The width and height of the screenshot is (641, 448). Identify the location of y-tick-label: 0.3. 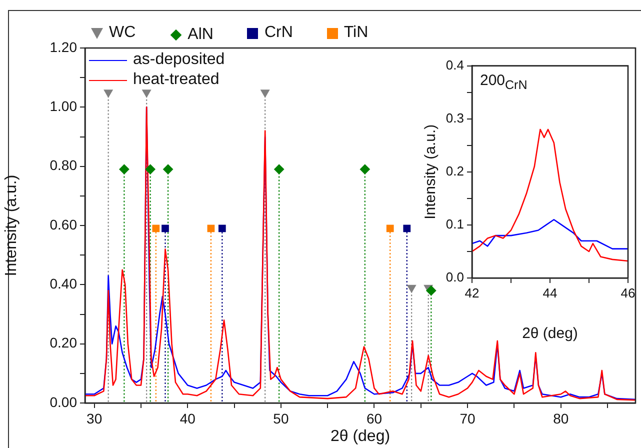
(455, 118).